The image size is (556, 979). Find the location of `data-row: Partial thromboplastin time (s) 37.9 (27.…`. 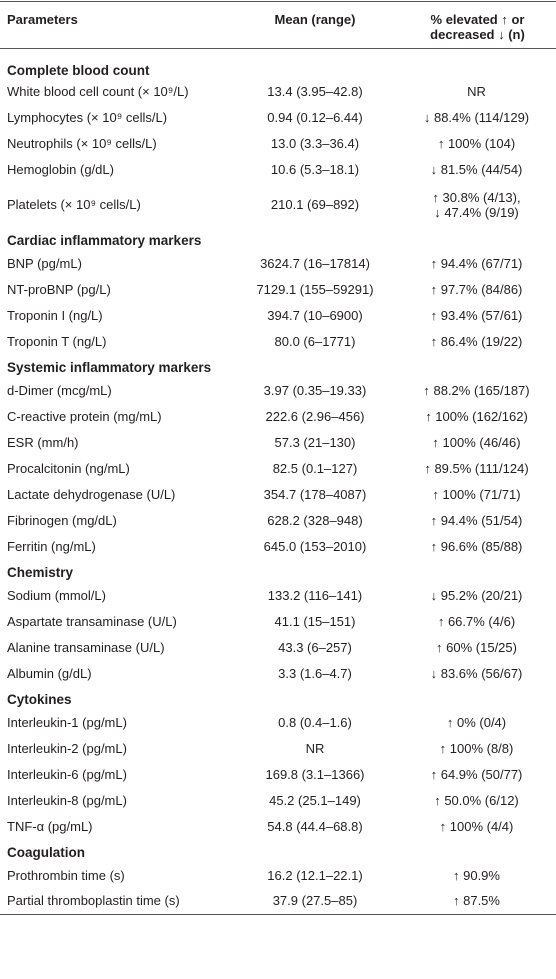

data-row: Partial thromboplastin time (s) 37.9 (27.… is located at coordinates (278, 901).